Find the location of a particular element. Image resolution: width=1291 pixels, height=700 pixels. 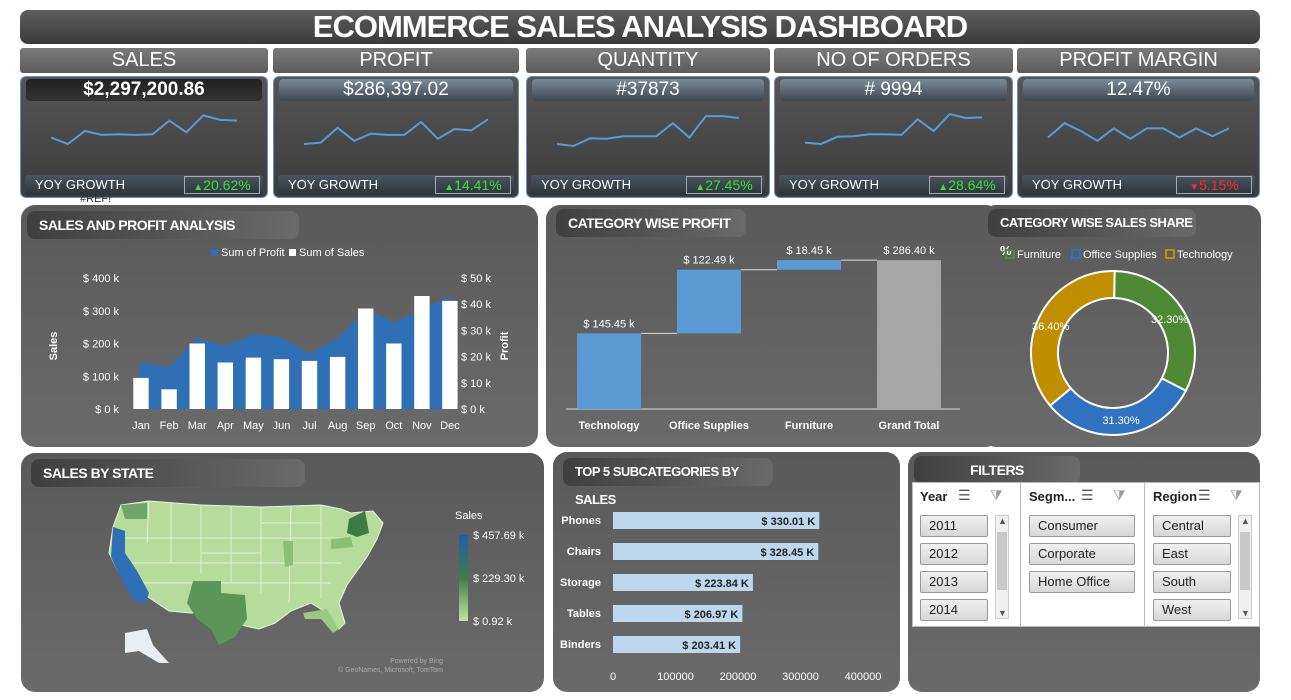

slicer-scrollbar-0: ▲ ▼ is located at coordinates (1002, 567).